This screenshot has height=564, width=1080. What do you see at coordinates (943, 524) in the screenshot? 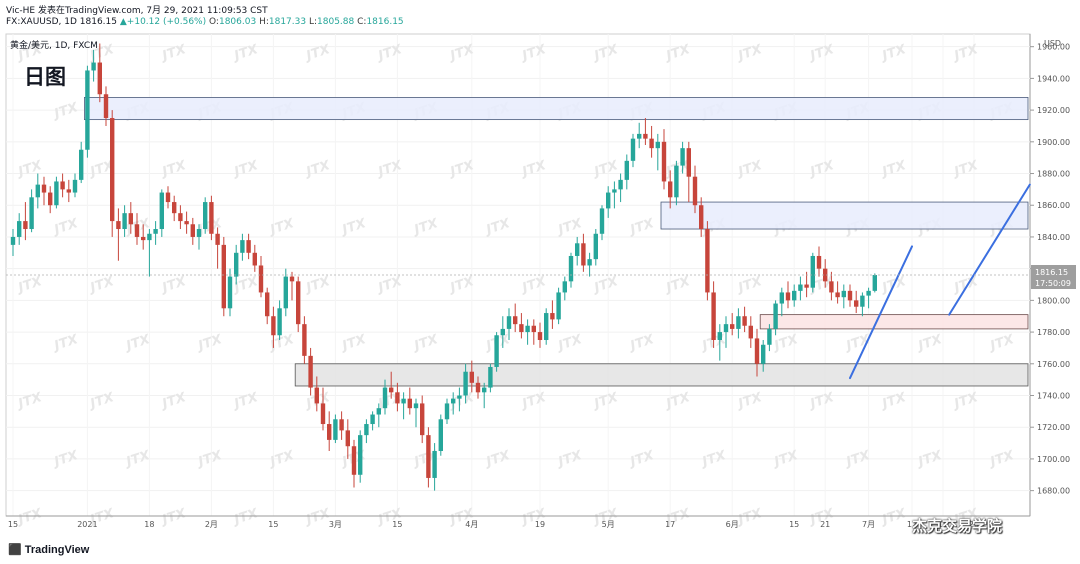
I see `x-tick-label: 19` at bounding box center [943, 524].